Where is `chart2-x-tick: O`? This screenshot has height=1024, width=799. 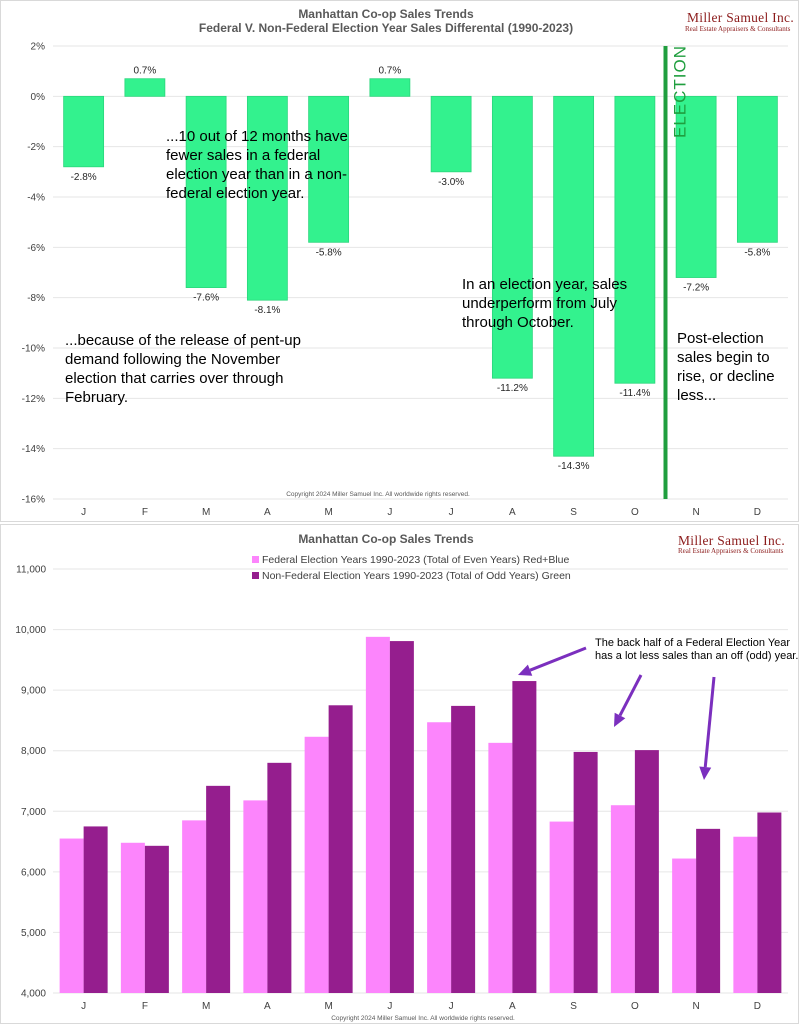
chart2-x-tick: O is located at coordinates (635, 1006).